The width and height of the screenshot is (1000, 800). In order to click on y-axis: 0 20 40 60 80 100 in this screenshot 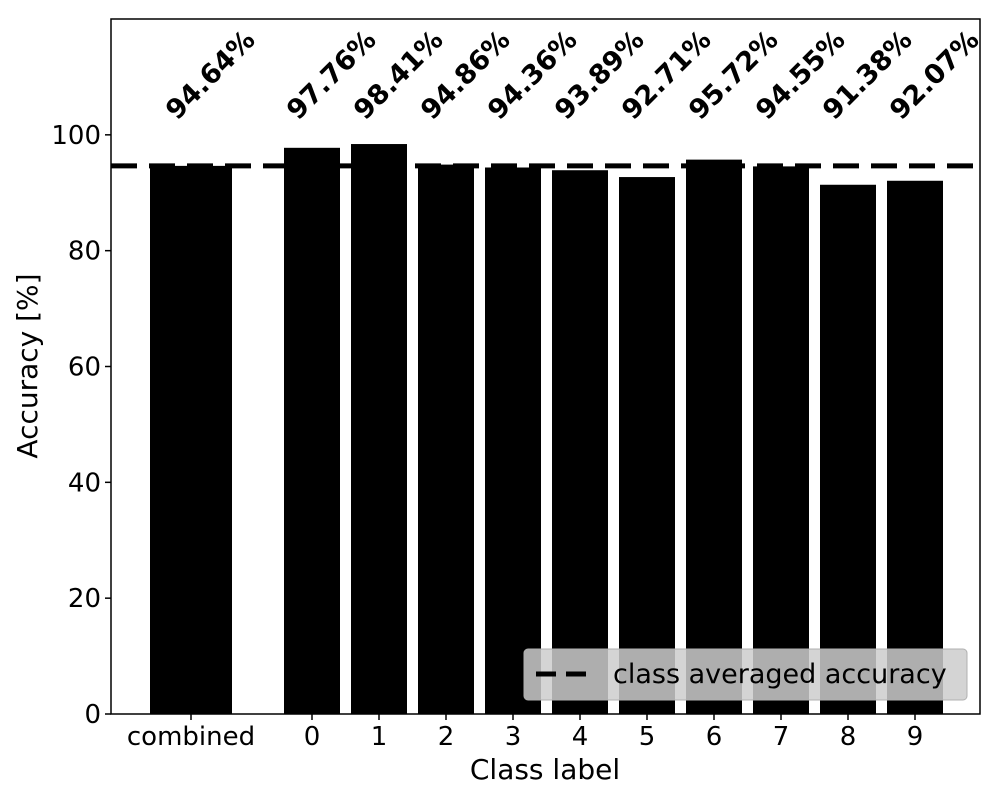, I will do `click(81, 425)`.